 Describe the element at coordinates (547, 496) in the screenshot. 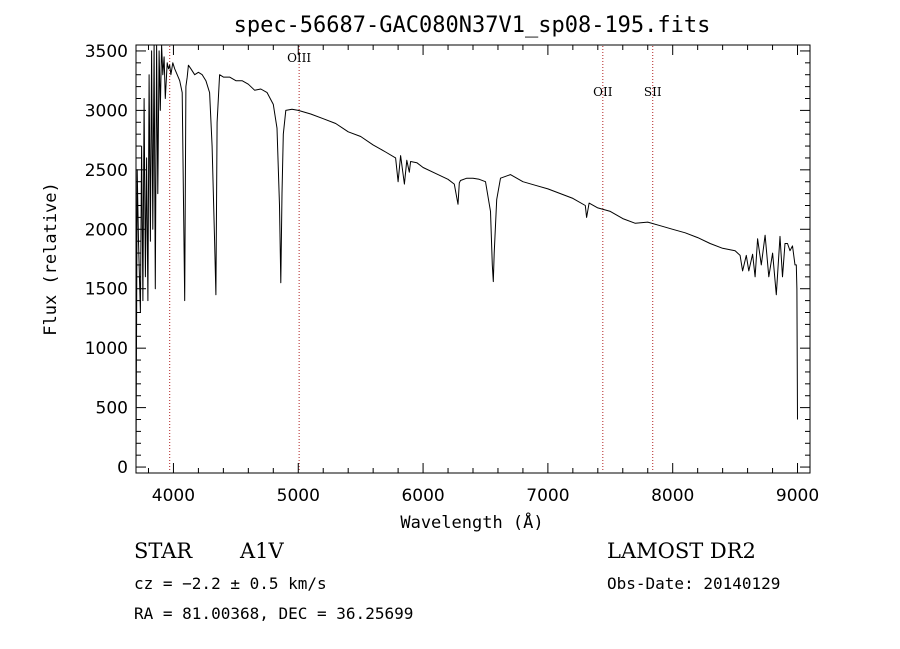

I see `x-tick-label: 7000` at that location.